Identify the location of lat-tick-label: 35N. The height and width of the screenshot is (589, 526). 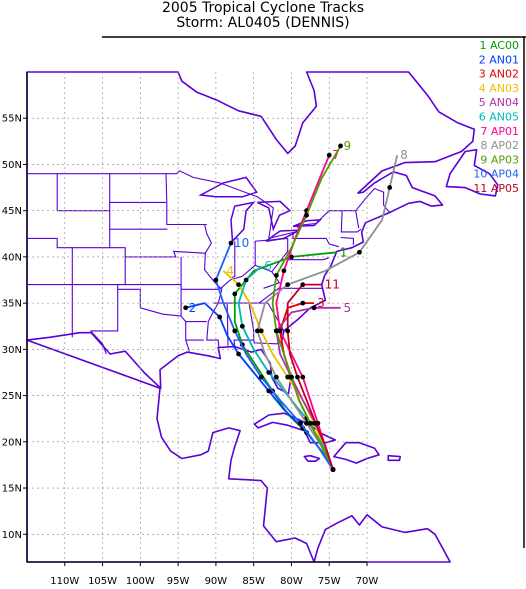
(12, 304).